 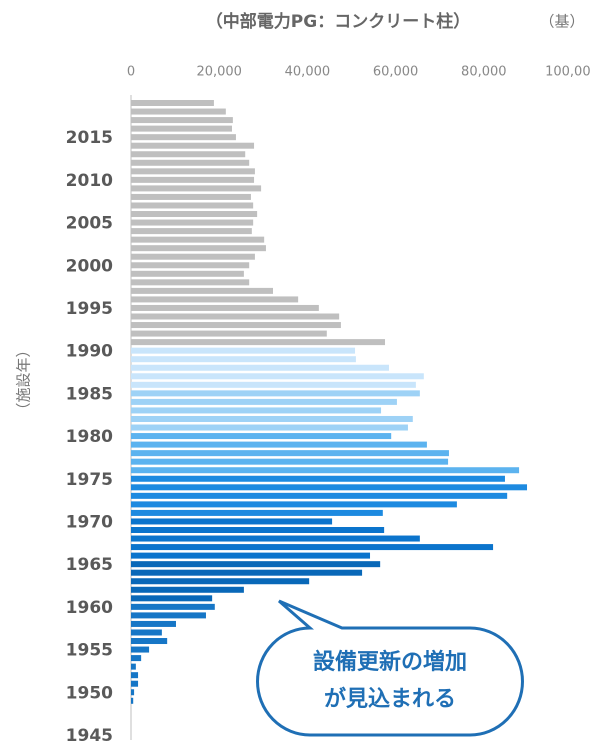 What do you see at coordinates (89, 394) in the screenshot?
I see `y-tick-label: 1985` at bounding box center [89, 394].